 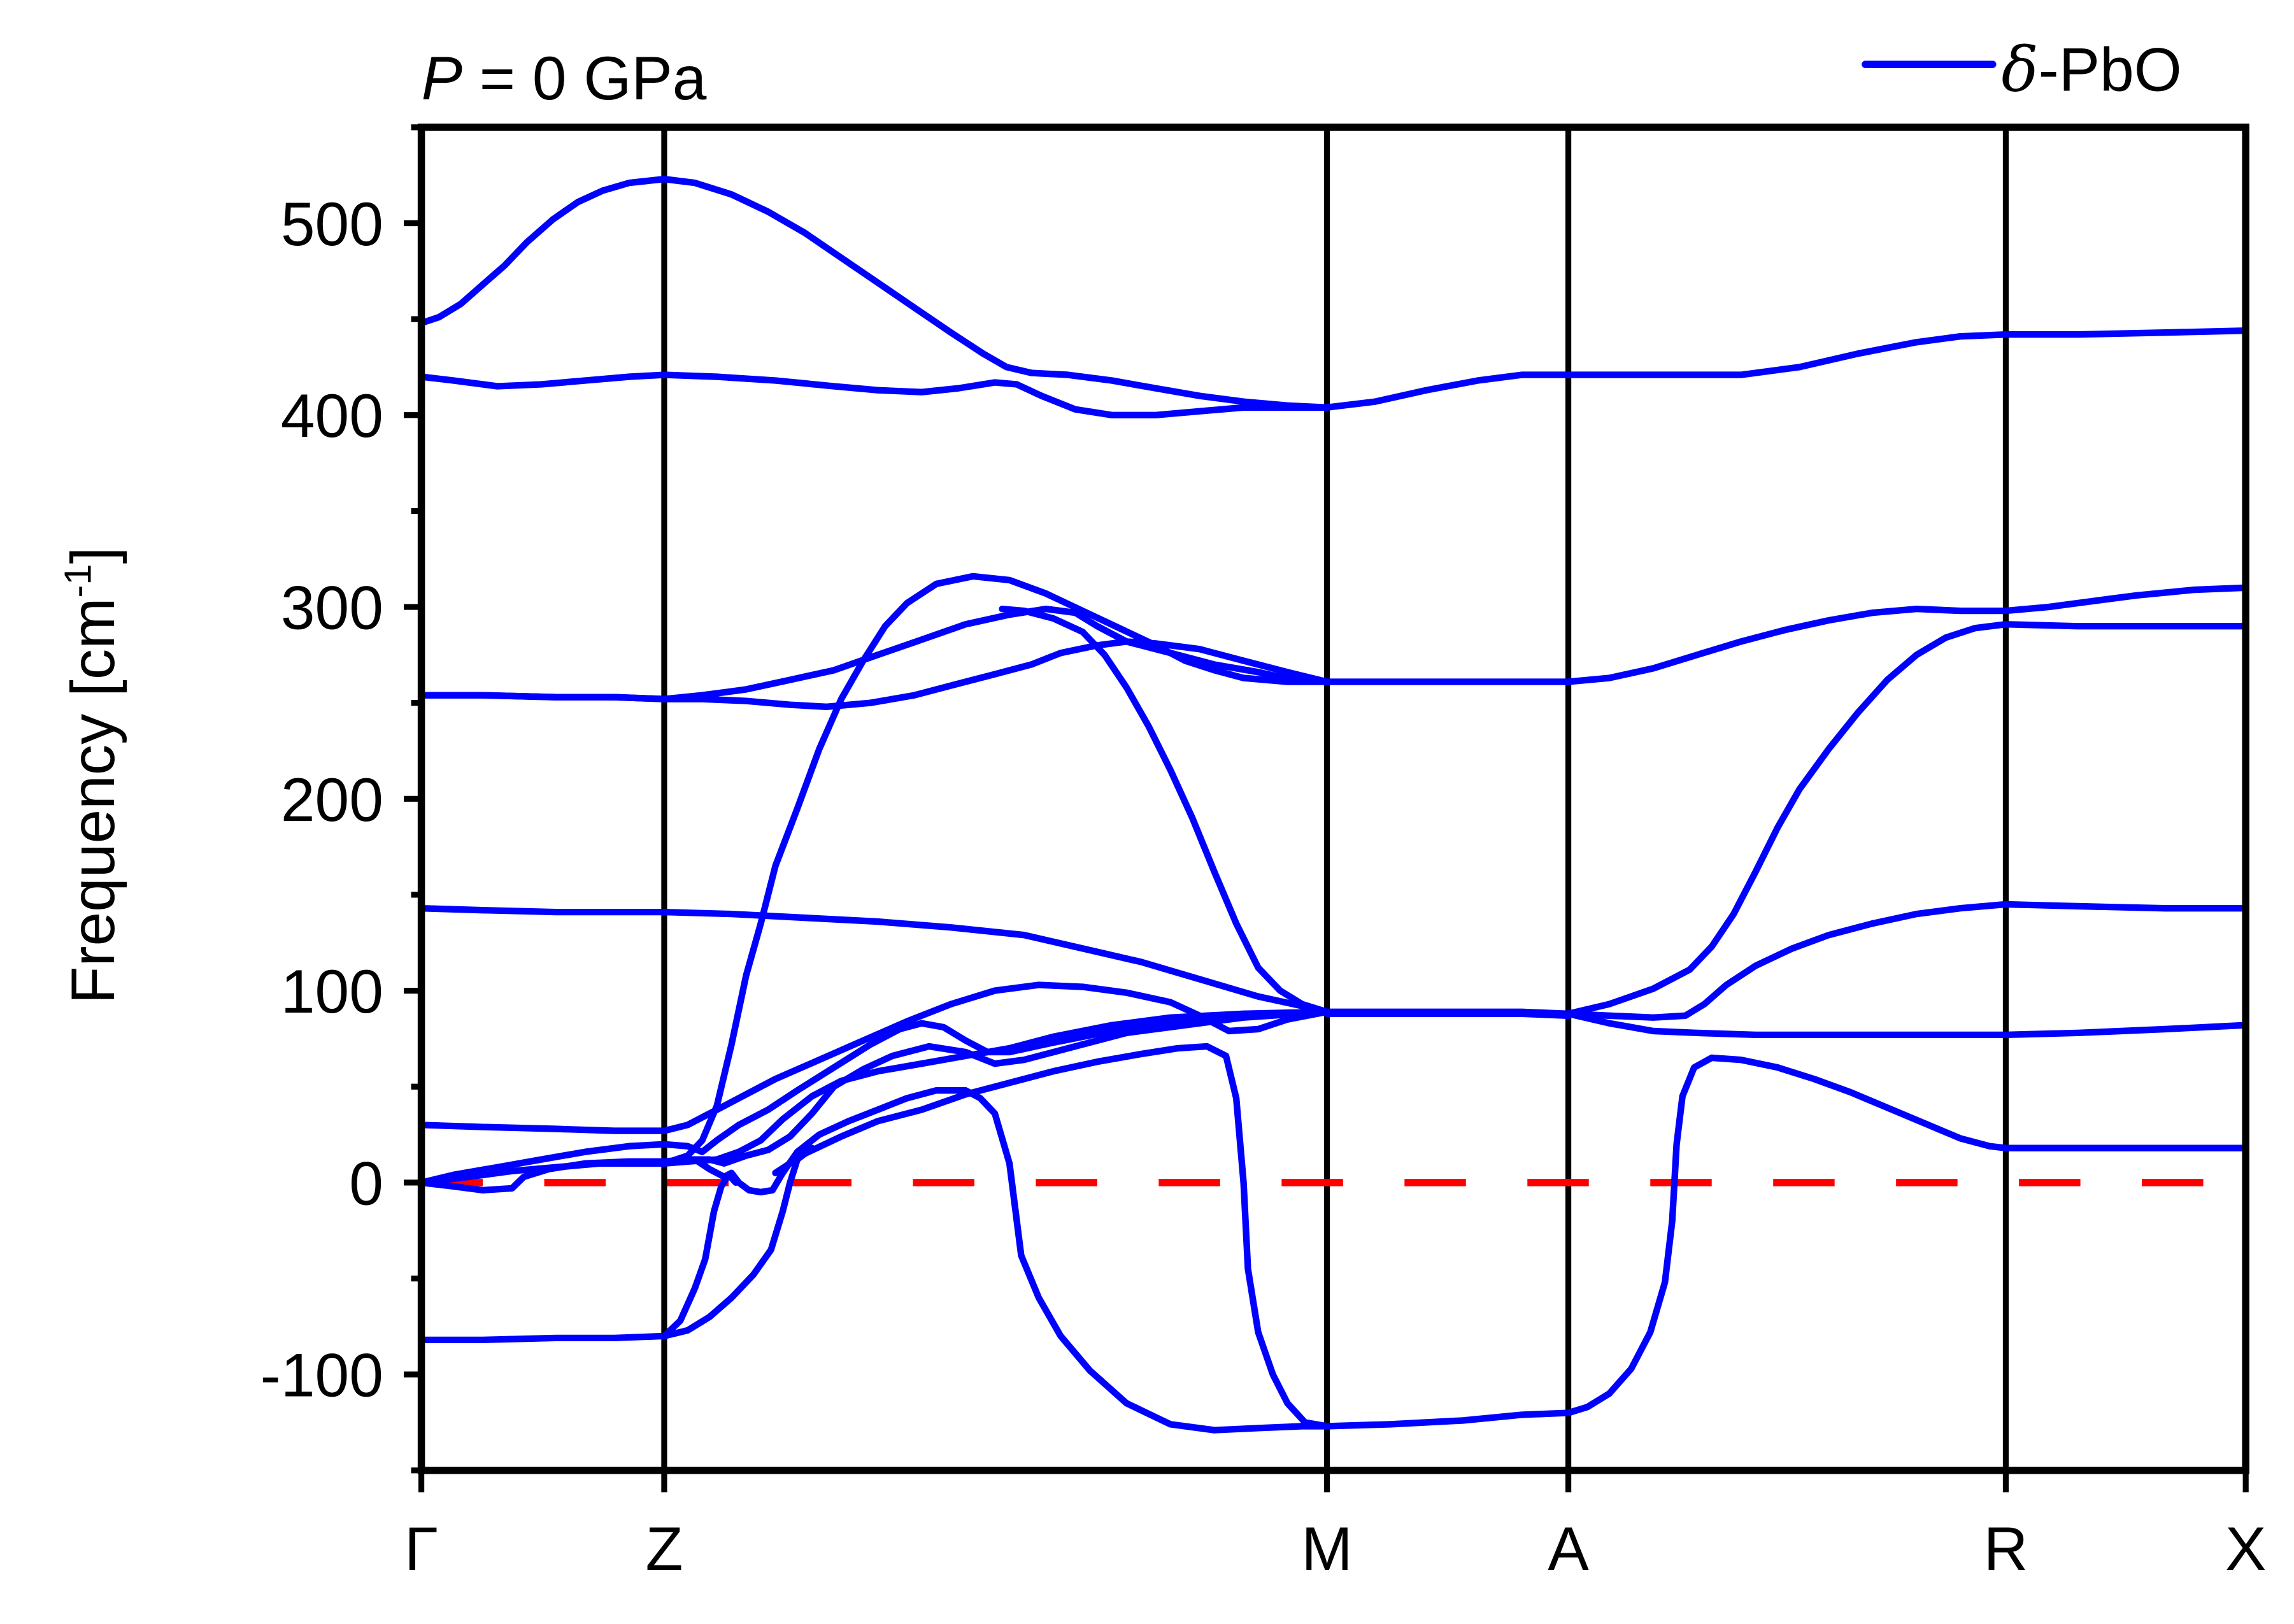 What do you see at coordinates (332, 416) in the screenshot?
I see `y-tick-label: 400` at bounding box center [332, 416].